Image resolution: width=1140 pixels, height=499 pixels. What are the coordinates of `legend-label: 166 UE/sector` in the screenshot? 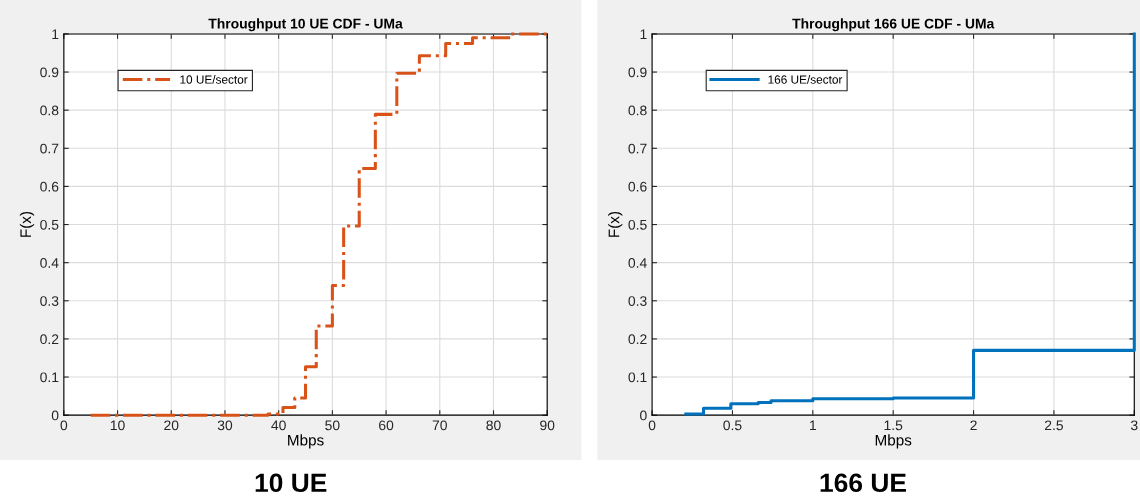 It's located at (805, 79).